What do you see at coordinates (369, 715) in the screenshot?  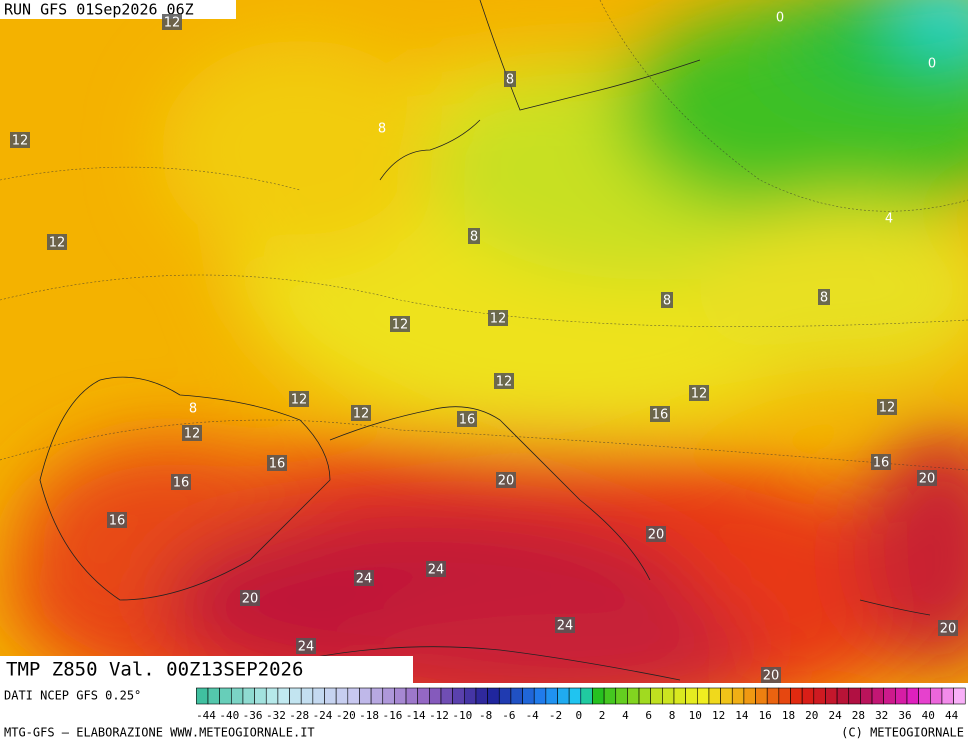 I see `colorbar-tick-label: -18` at bounding box center [369, 715].